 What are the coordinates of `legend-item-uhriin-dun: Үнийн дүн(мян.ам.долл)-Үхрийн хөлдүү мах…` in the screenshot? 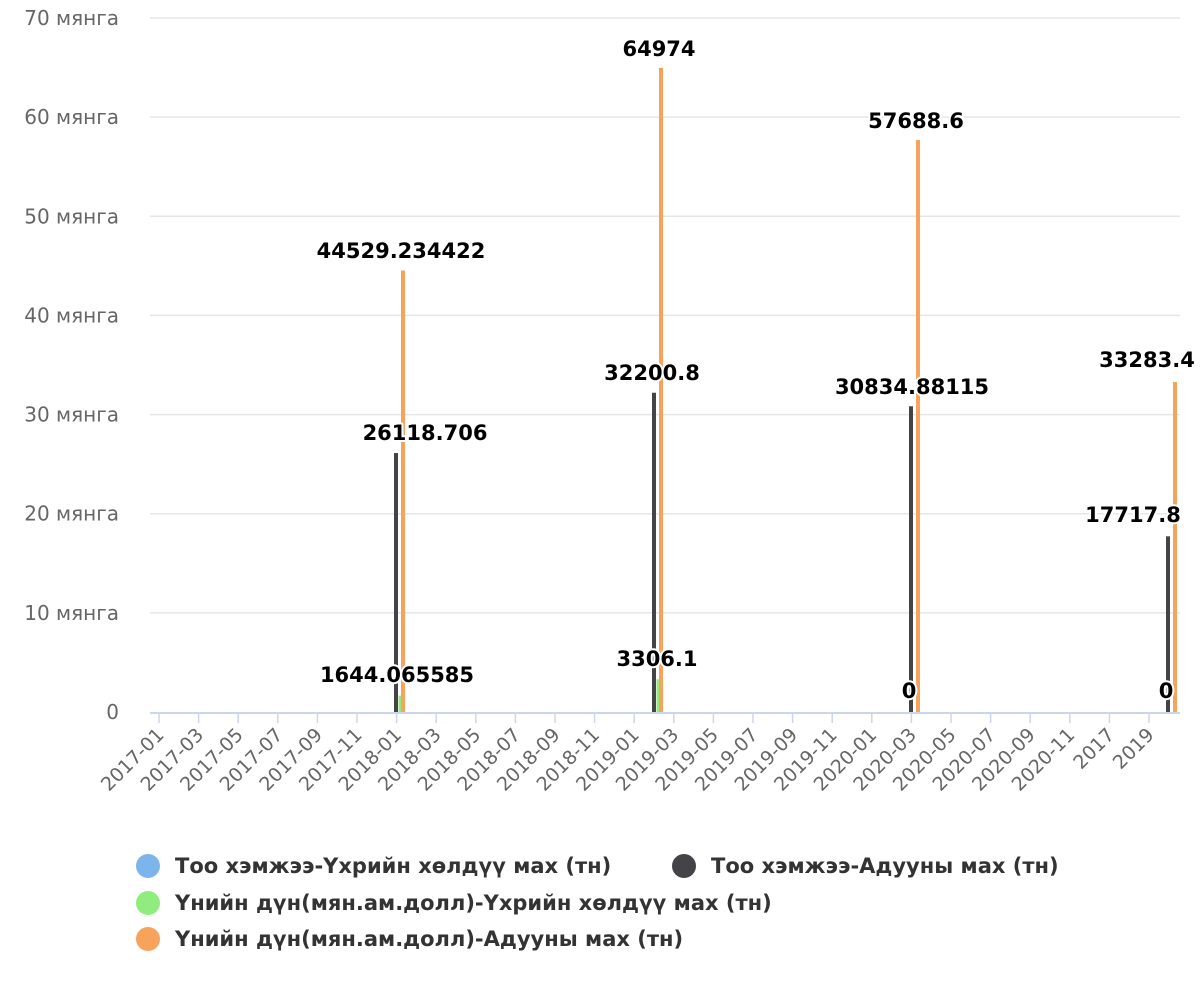 It's located at (454, 903).